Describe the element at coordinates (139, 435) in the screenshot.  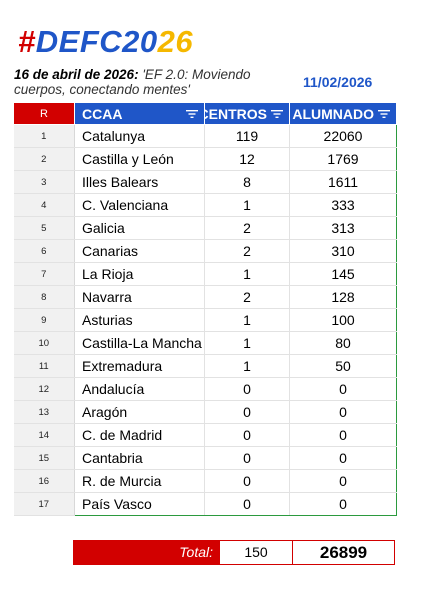
I see `row-ccaa: C. de Madrid` at that location.